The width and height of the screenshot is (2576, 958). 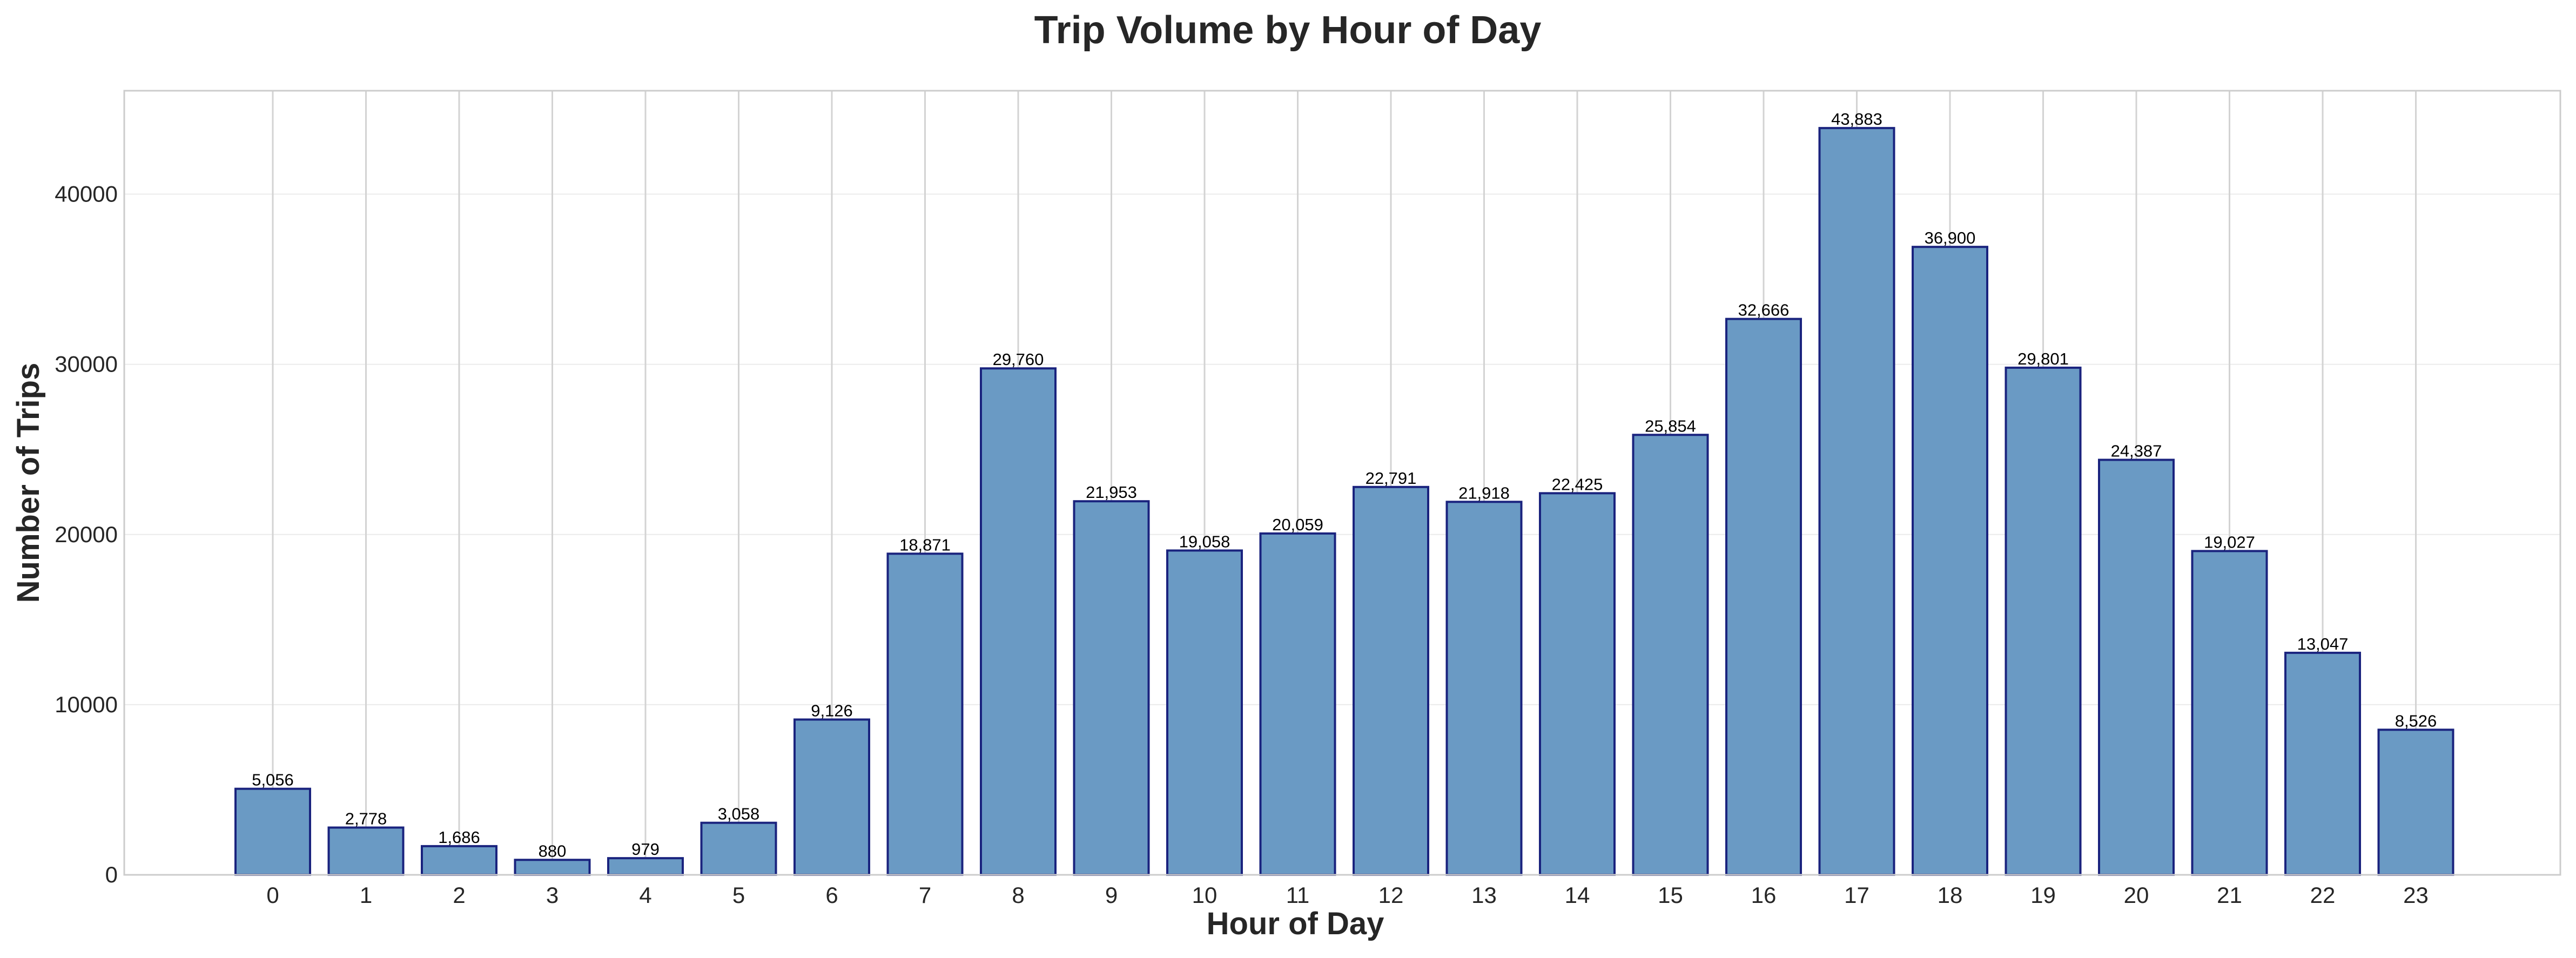 I want to click on x-tick-labels: 0 1 2 3 4 5 6 7 8 9 10 11 12 13 14 15 16 17 18 19 20 21 22 23, so click(x=1347, y=895).